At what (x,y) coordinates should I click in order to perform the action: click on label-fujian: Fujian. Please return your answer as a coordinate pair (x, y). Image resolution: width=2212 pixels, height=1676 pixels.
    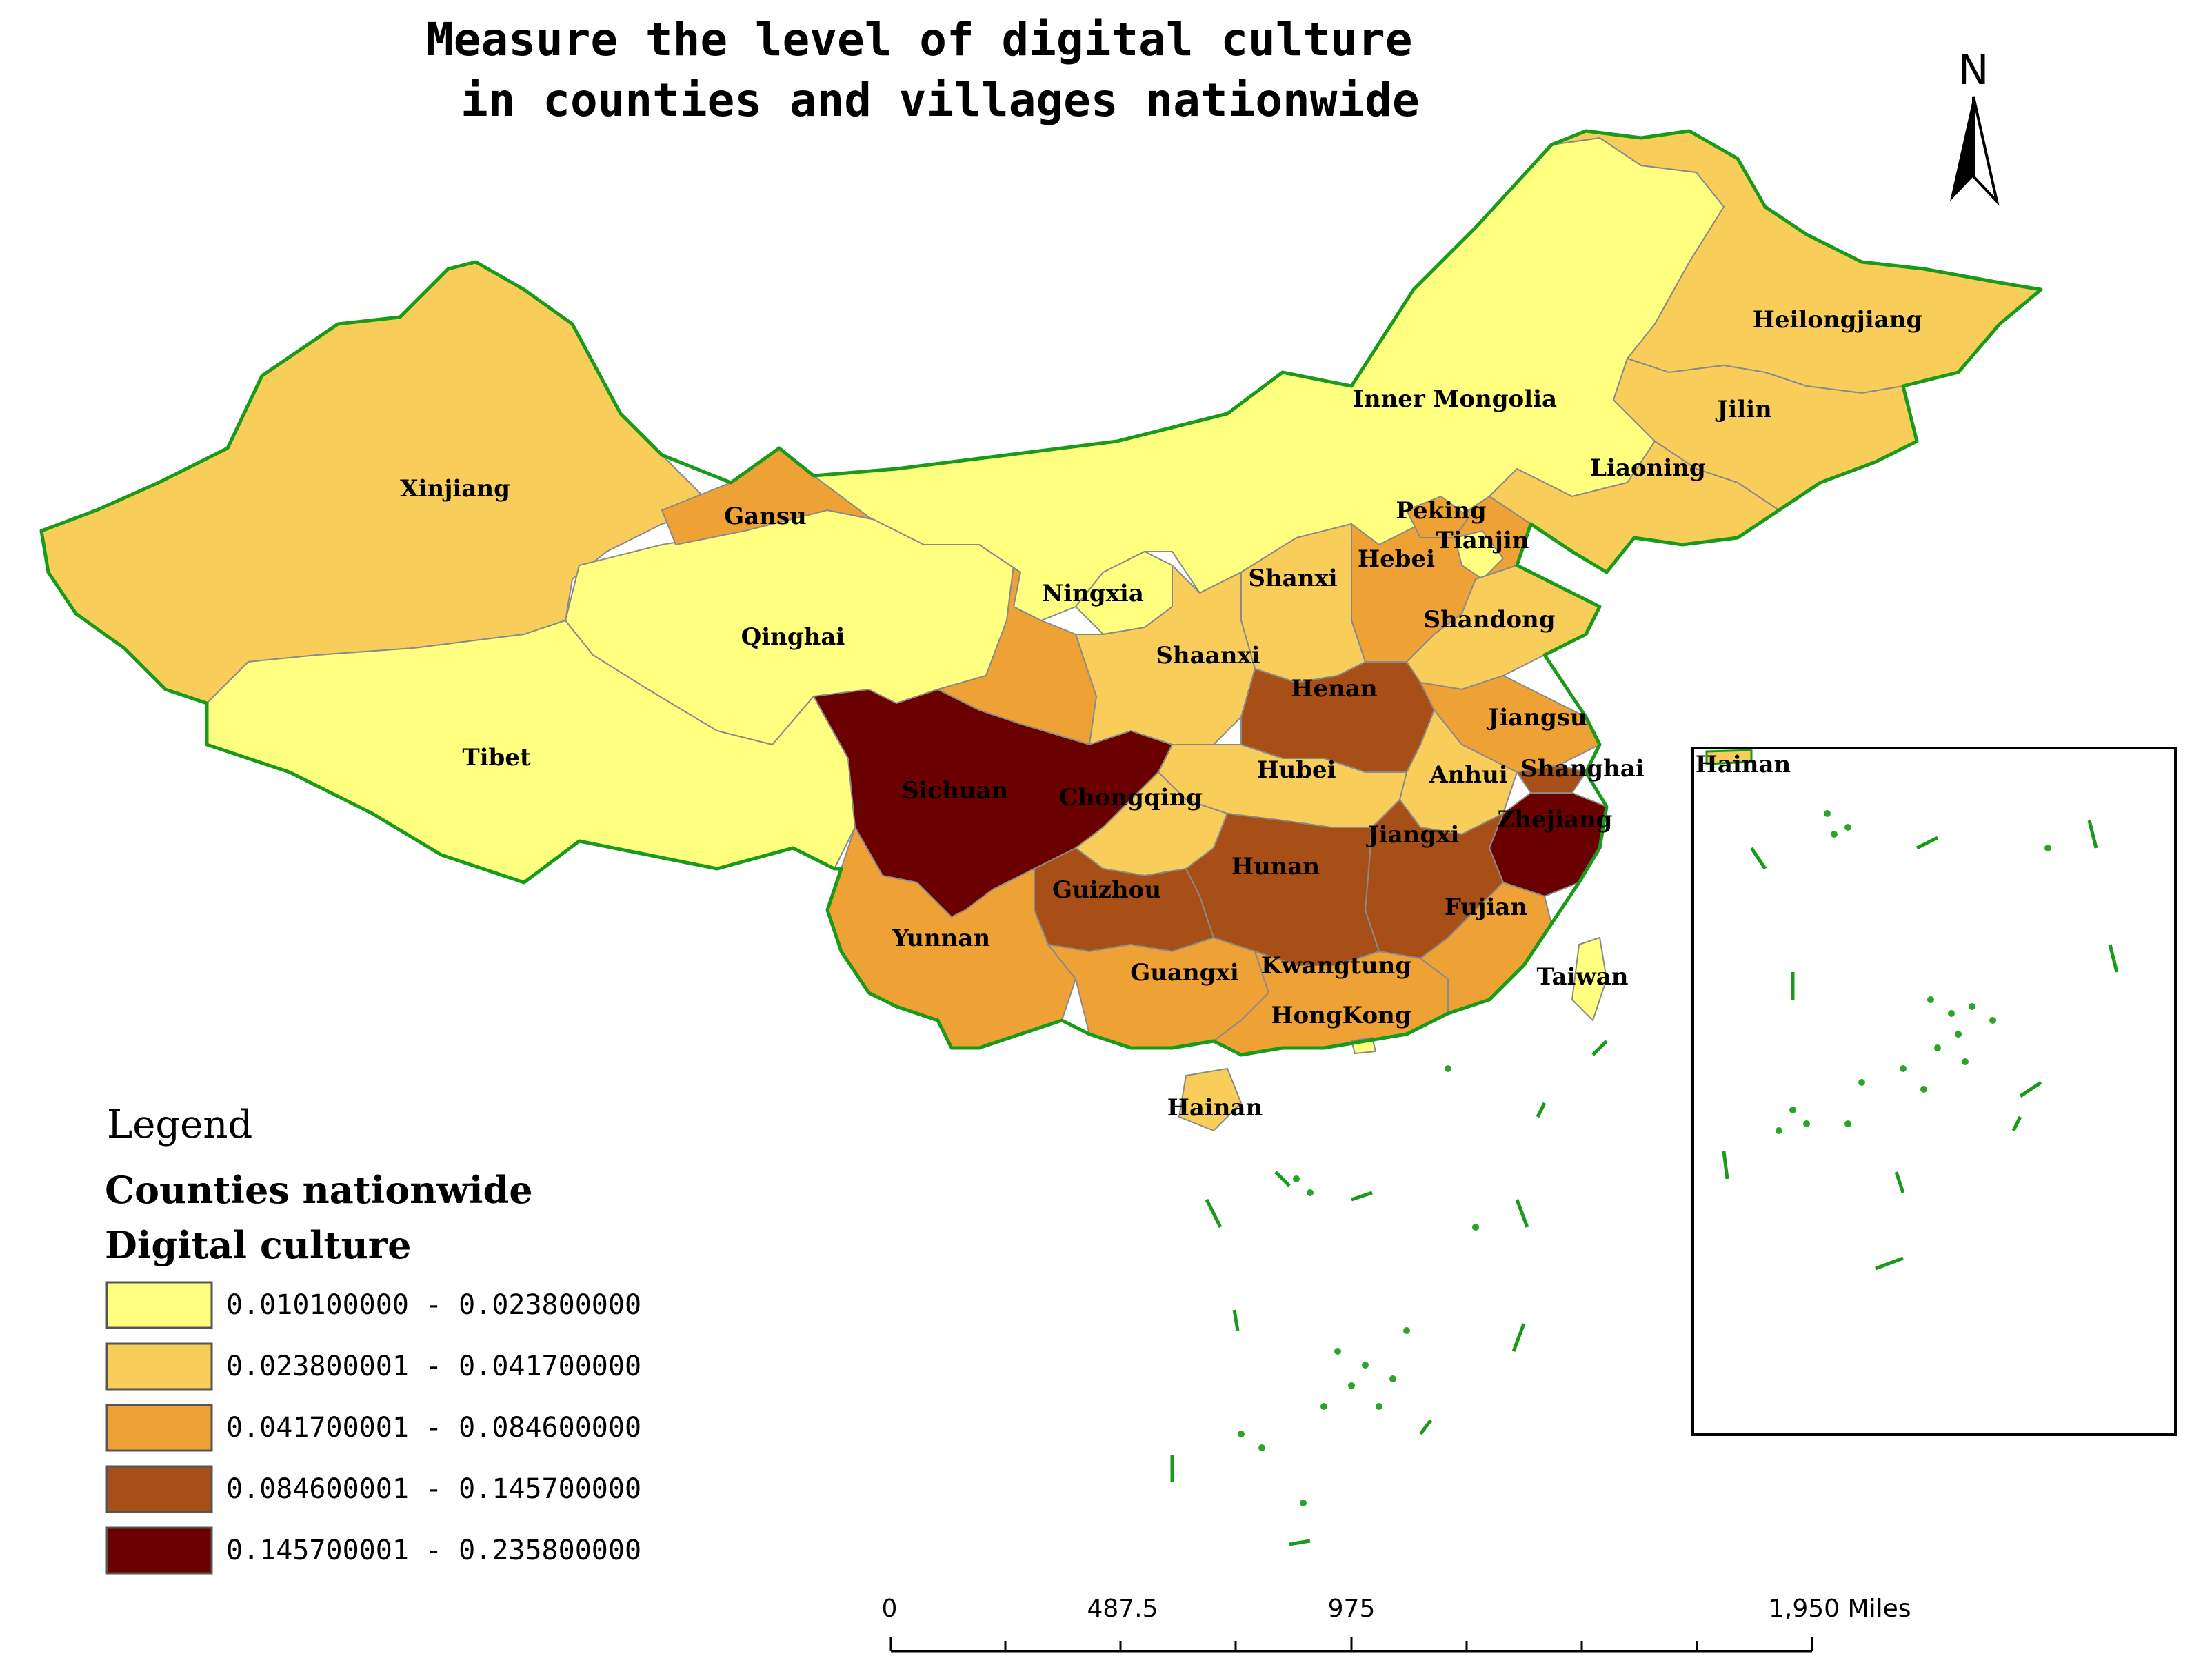
    Looking at the image, I should click on (1486, 907).